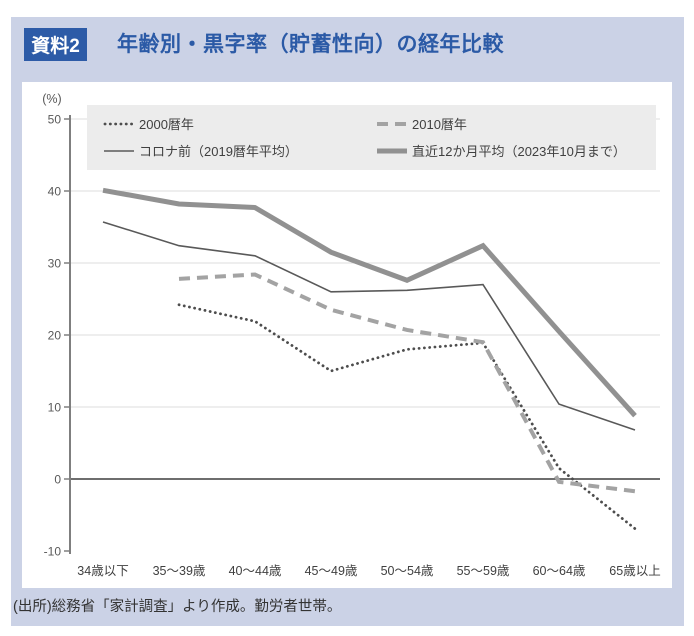 The image size is (694, 636). I want to click on legend-item-recent12m: 直近12か月平均（2023年10月まで）, so click(516, 150).